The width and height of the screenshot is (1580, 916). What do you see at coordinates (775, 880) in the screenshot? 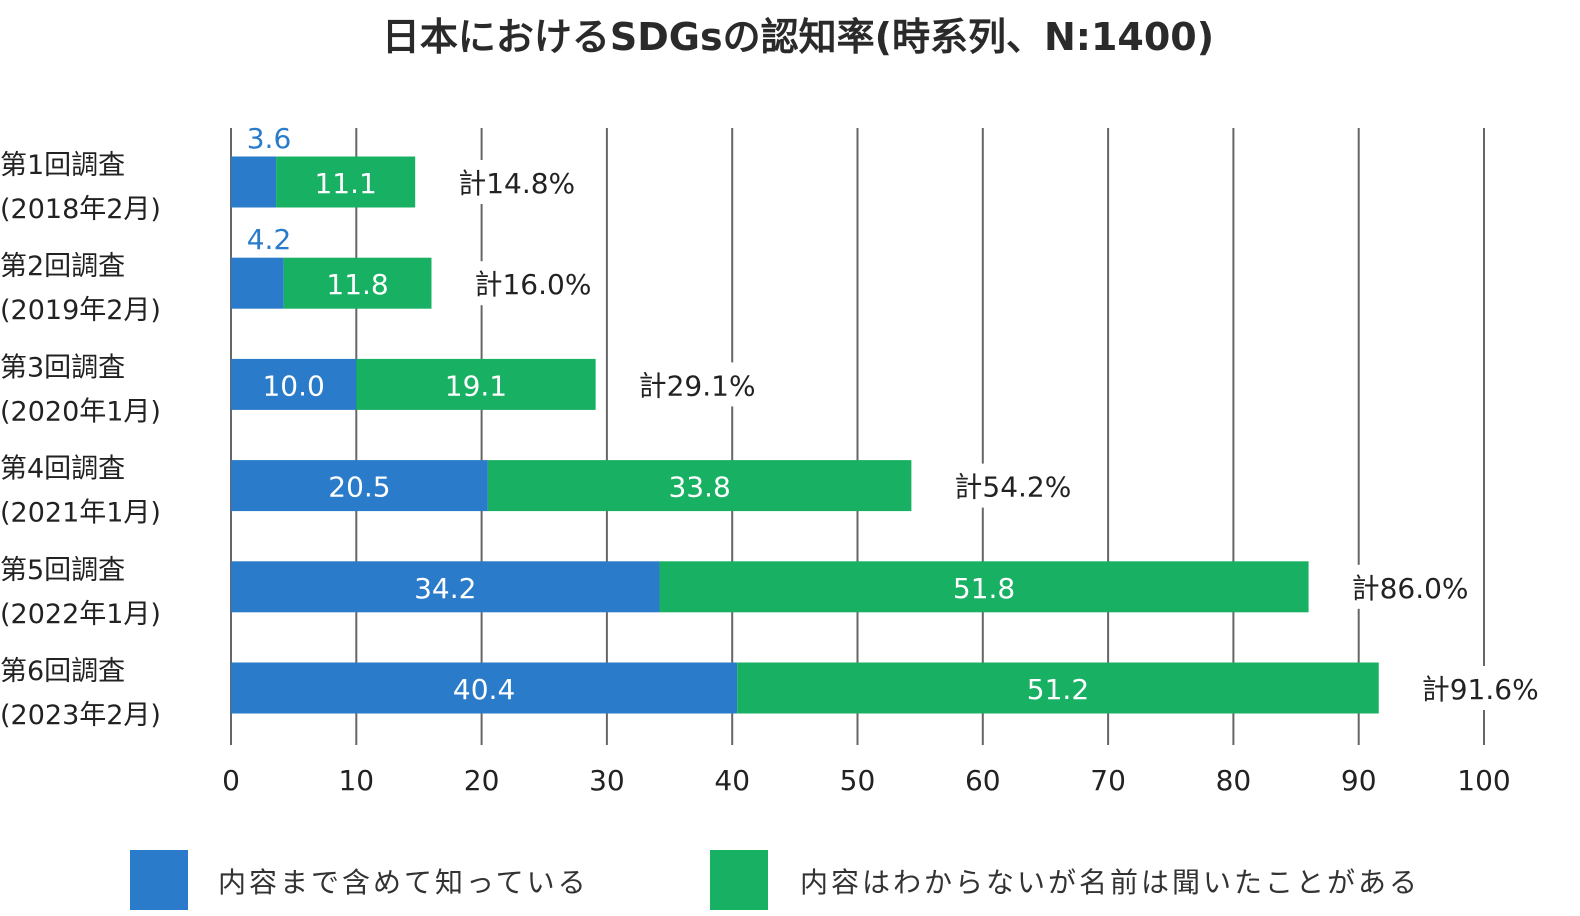
I see `legend: 内容まで含めて知っている 内容はわからないが名前は聞いたことがある` at bounding box center [775, 880].